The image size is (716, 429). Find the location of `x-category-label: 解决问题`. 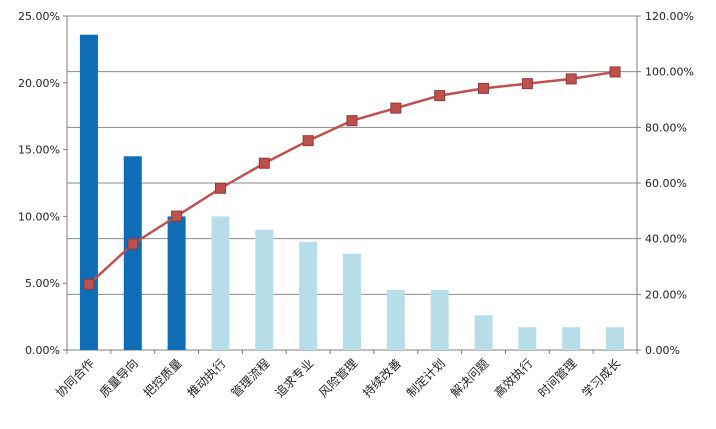

x-category-label: 解决问题 is located at coordinates (470, 378).